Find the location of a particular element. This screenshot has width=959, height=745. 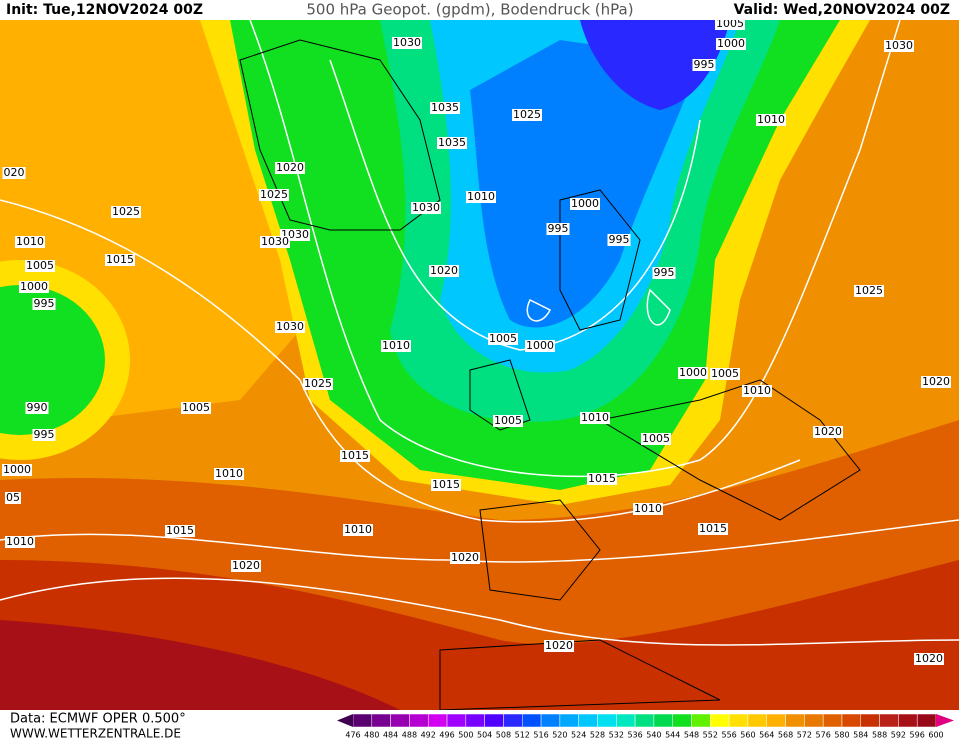

colorbar-tick-label: 532 is located at coordinates (616, 735).